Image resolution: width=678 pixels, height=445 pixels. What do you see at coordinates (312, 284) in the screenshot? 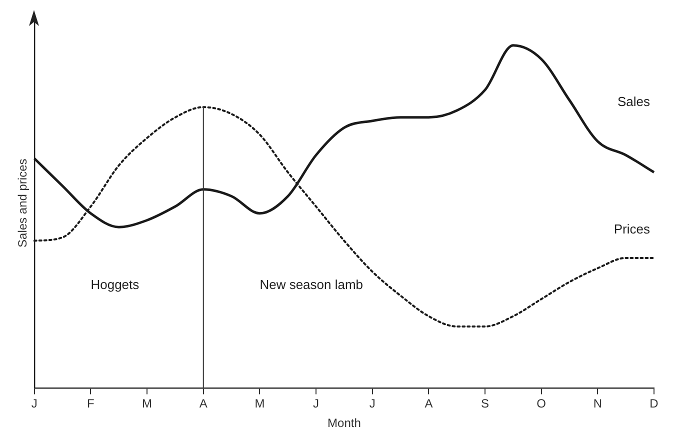
I see `annotation: New season lamb` at bounding box center [312, 284].